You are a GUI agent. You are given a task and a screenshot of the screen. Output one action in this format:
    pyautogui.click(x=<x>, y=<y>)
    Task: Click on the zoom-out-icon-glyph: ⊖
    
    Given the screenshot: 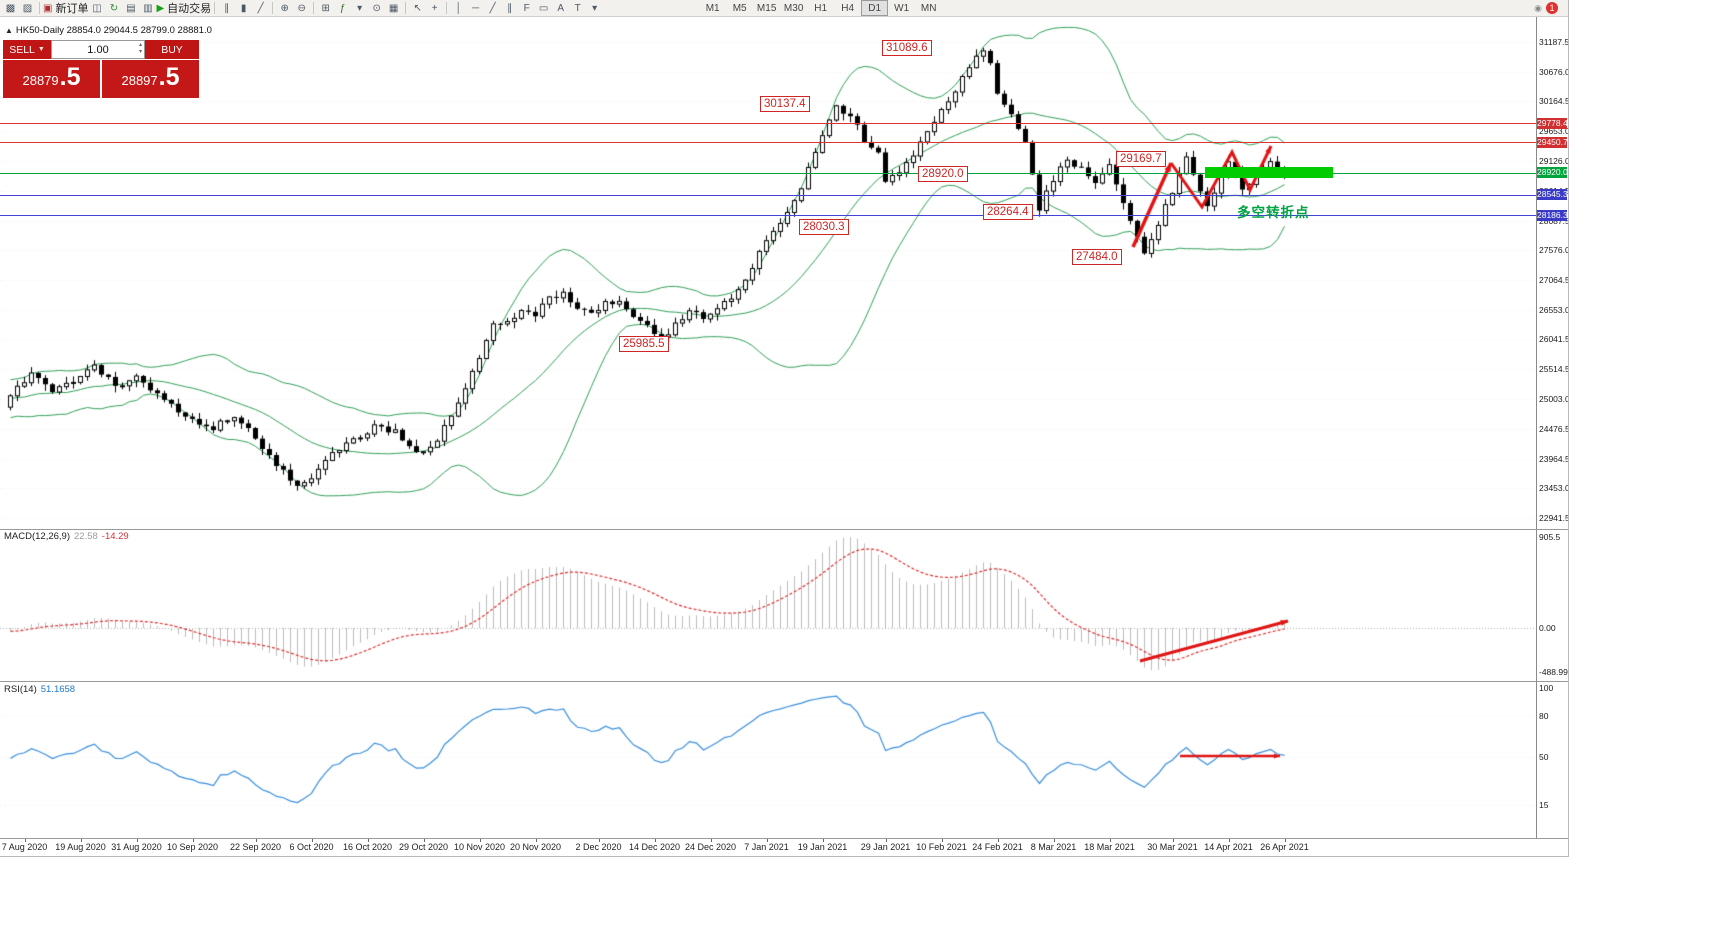 What is the action you would take?
    pyautogui.click(x=301, y=8)
    